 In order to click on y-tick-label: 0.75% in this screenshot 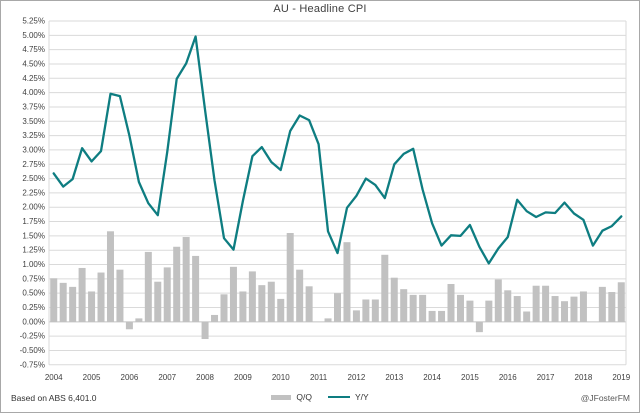, I will do `click(33, 278)`.